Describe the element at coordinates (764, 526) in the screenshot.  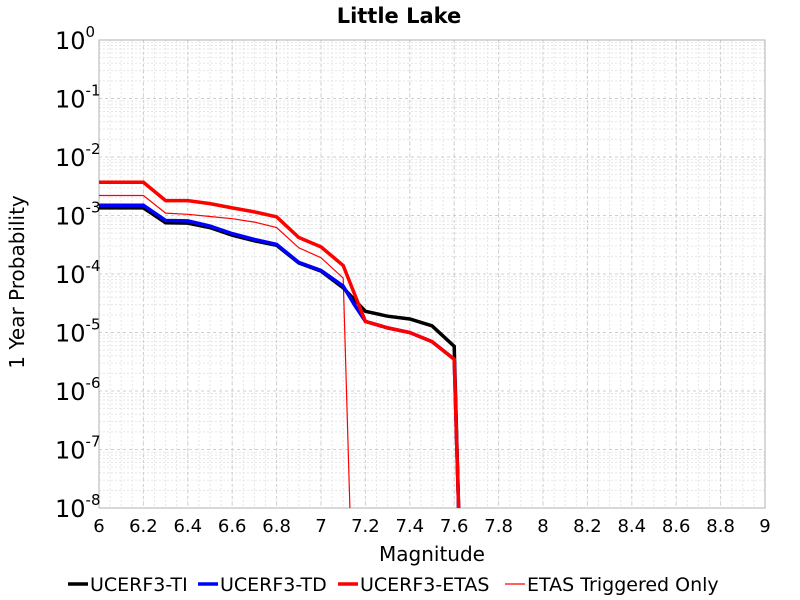
I see `x-tick-label: 9` at that location.